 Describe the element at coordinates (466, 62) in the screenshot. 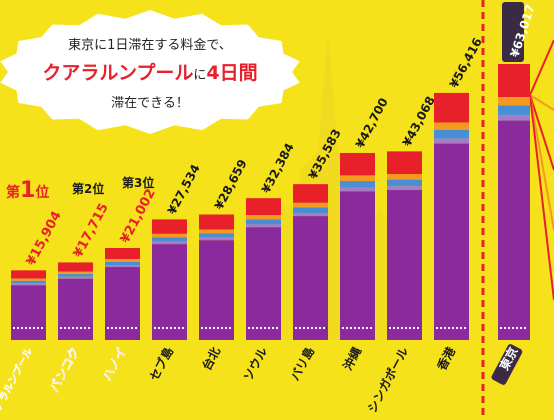

I see `value-label: ¥56,416` at that location.